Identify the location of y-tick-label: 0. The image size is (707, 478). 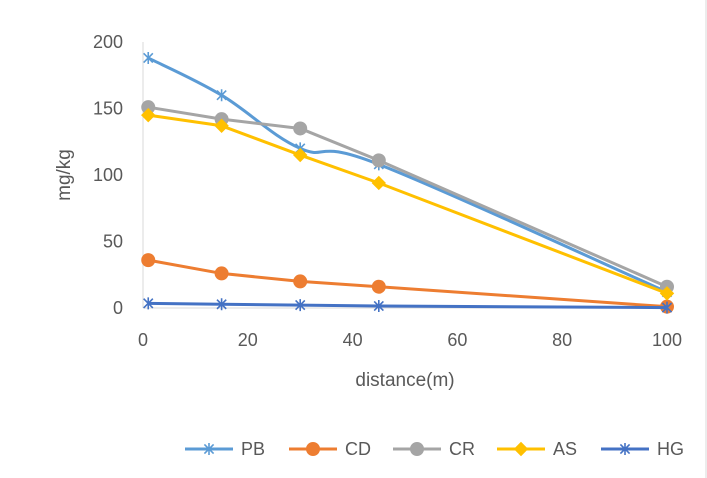
(118, 308).